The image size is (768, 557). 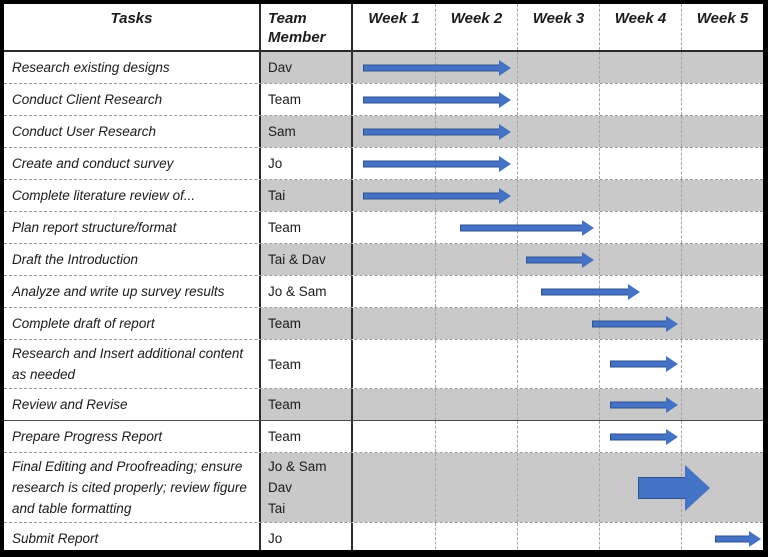 What do you see at coordinates (307, 163) in the screenshot?
I see `team-member-label: Jo` at bounding box center [307, 163].